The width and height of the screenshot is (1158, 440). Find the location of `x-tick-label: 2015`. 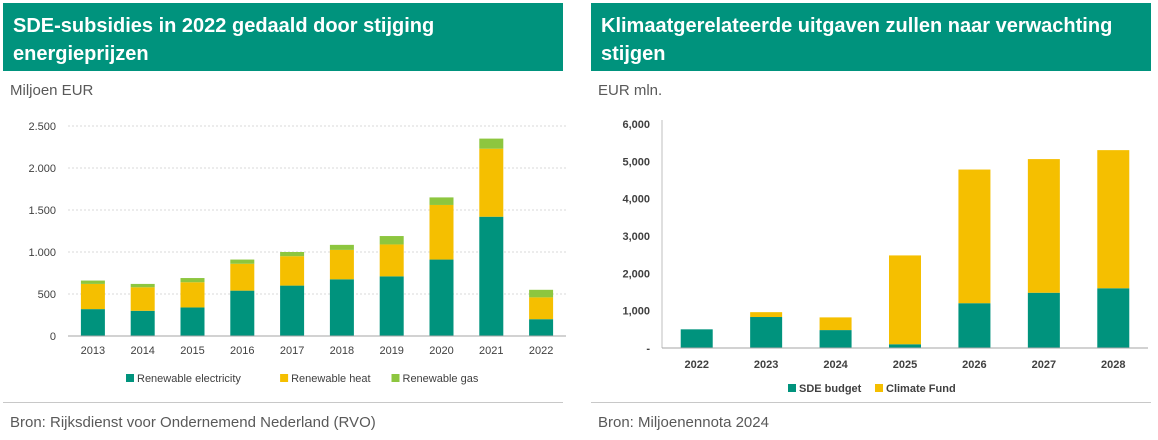

x-tick-label: 2015 is located at coordinates (192, 351).